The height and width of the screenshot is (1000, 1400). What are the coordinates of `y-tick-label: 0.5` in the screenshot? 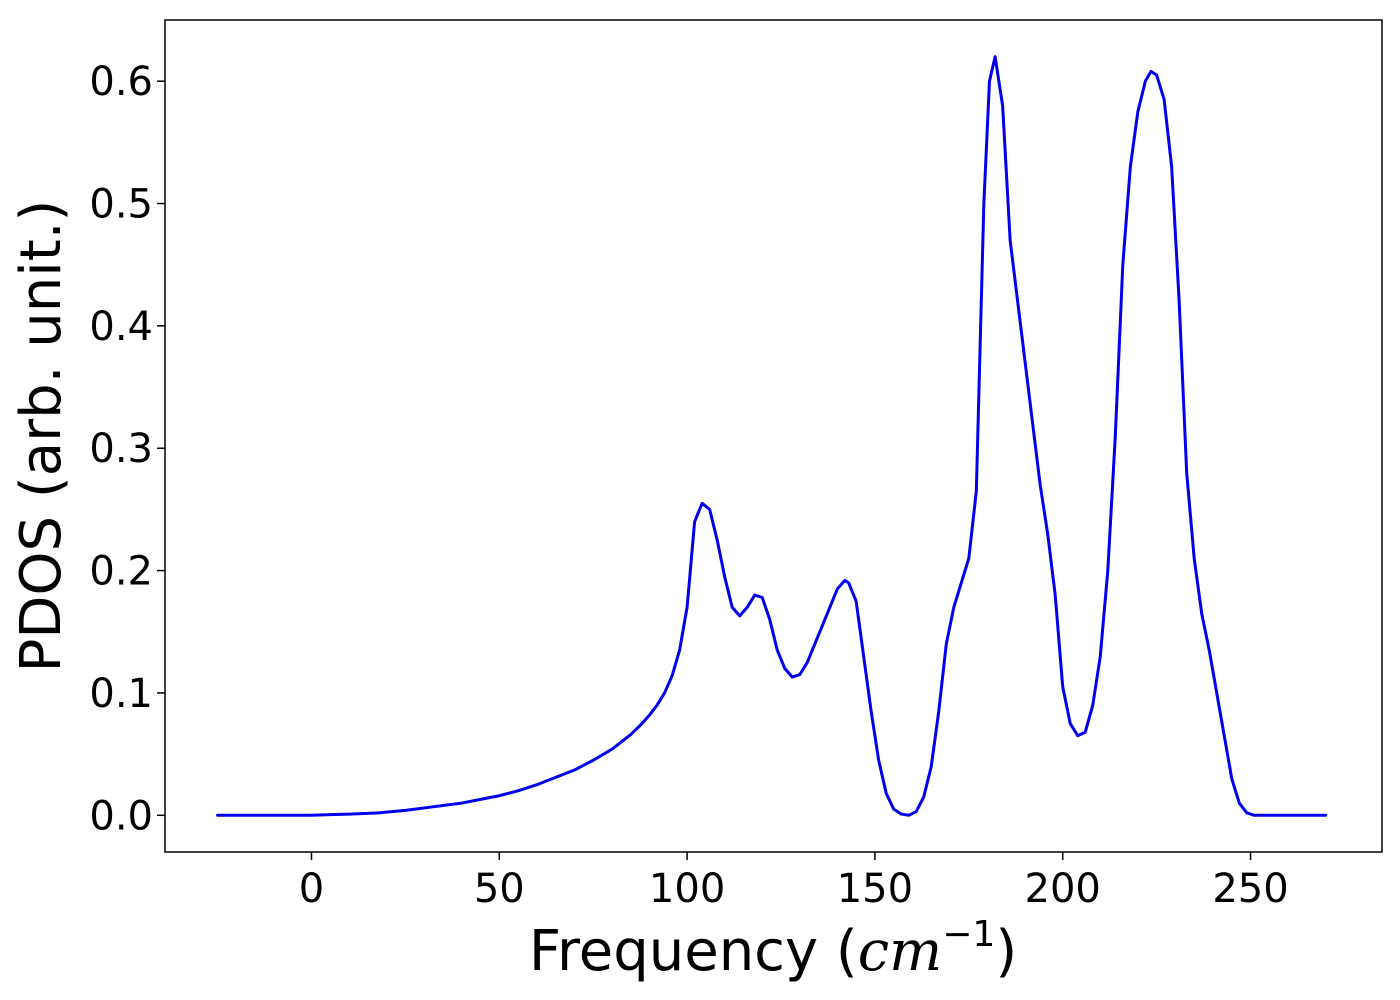 It's located at (121, 205).